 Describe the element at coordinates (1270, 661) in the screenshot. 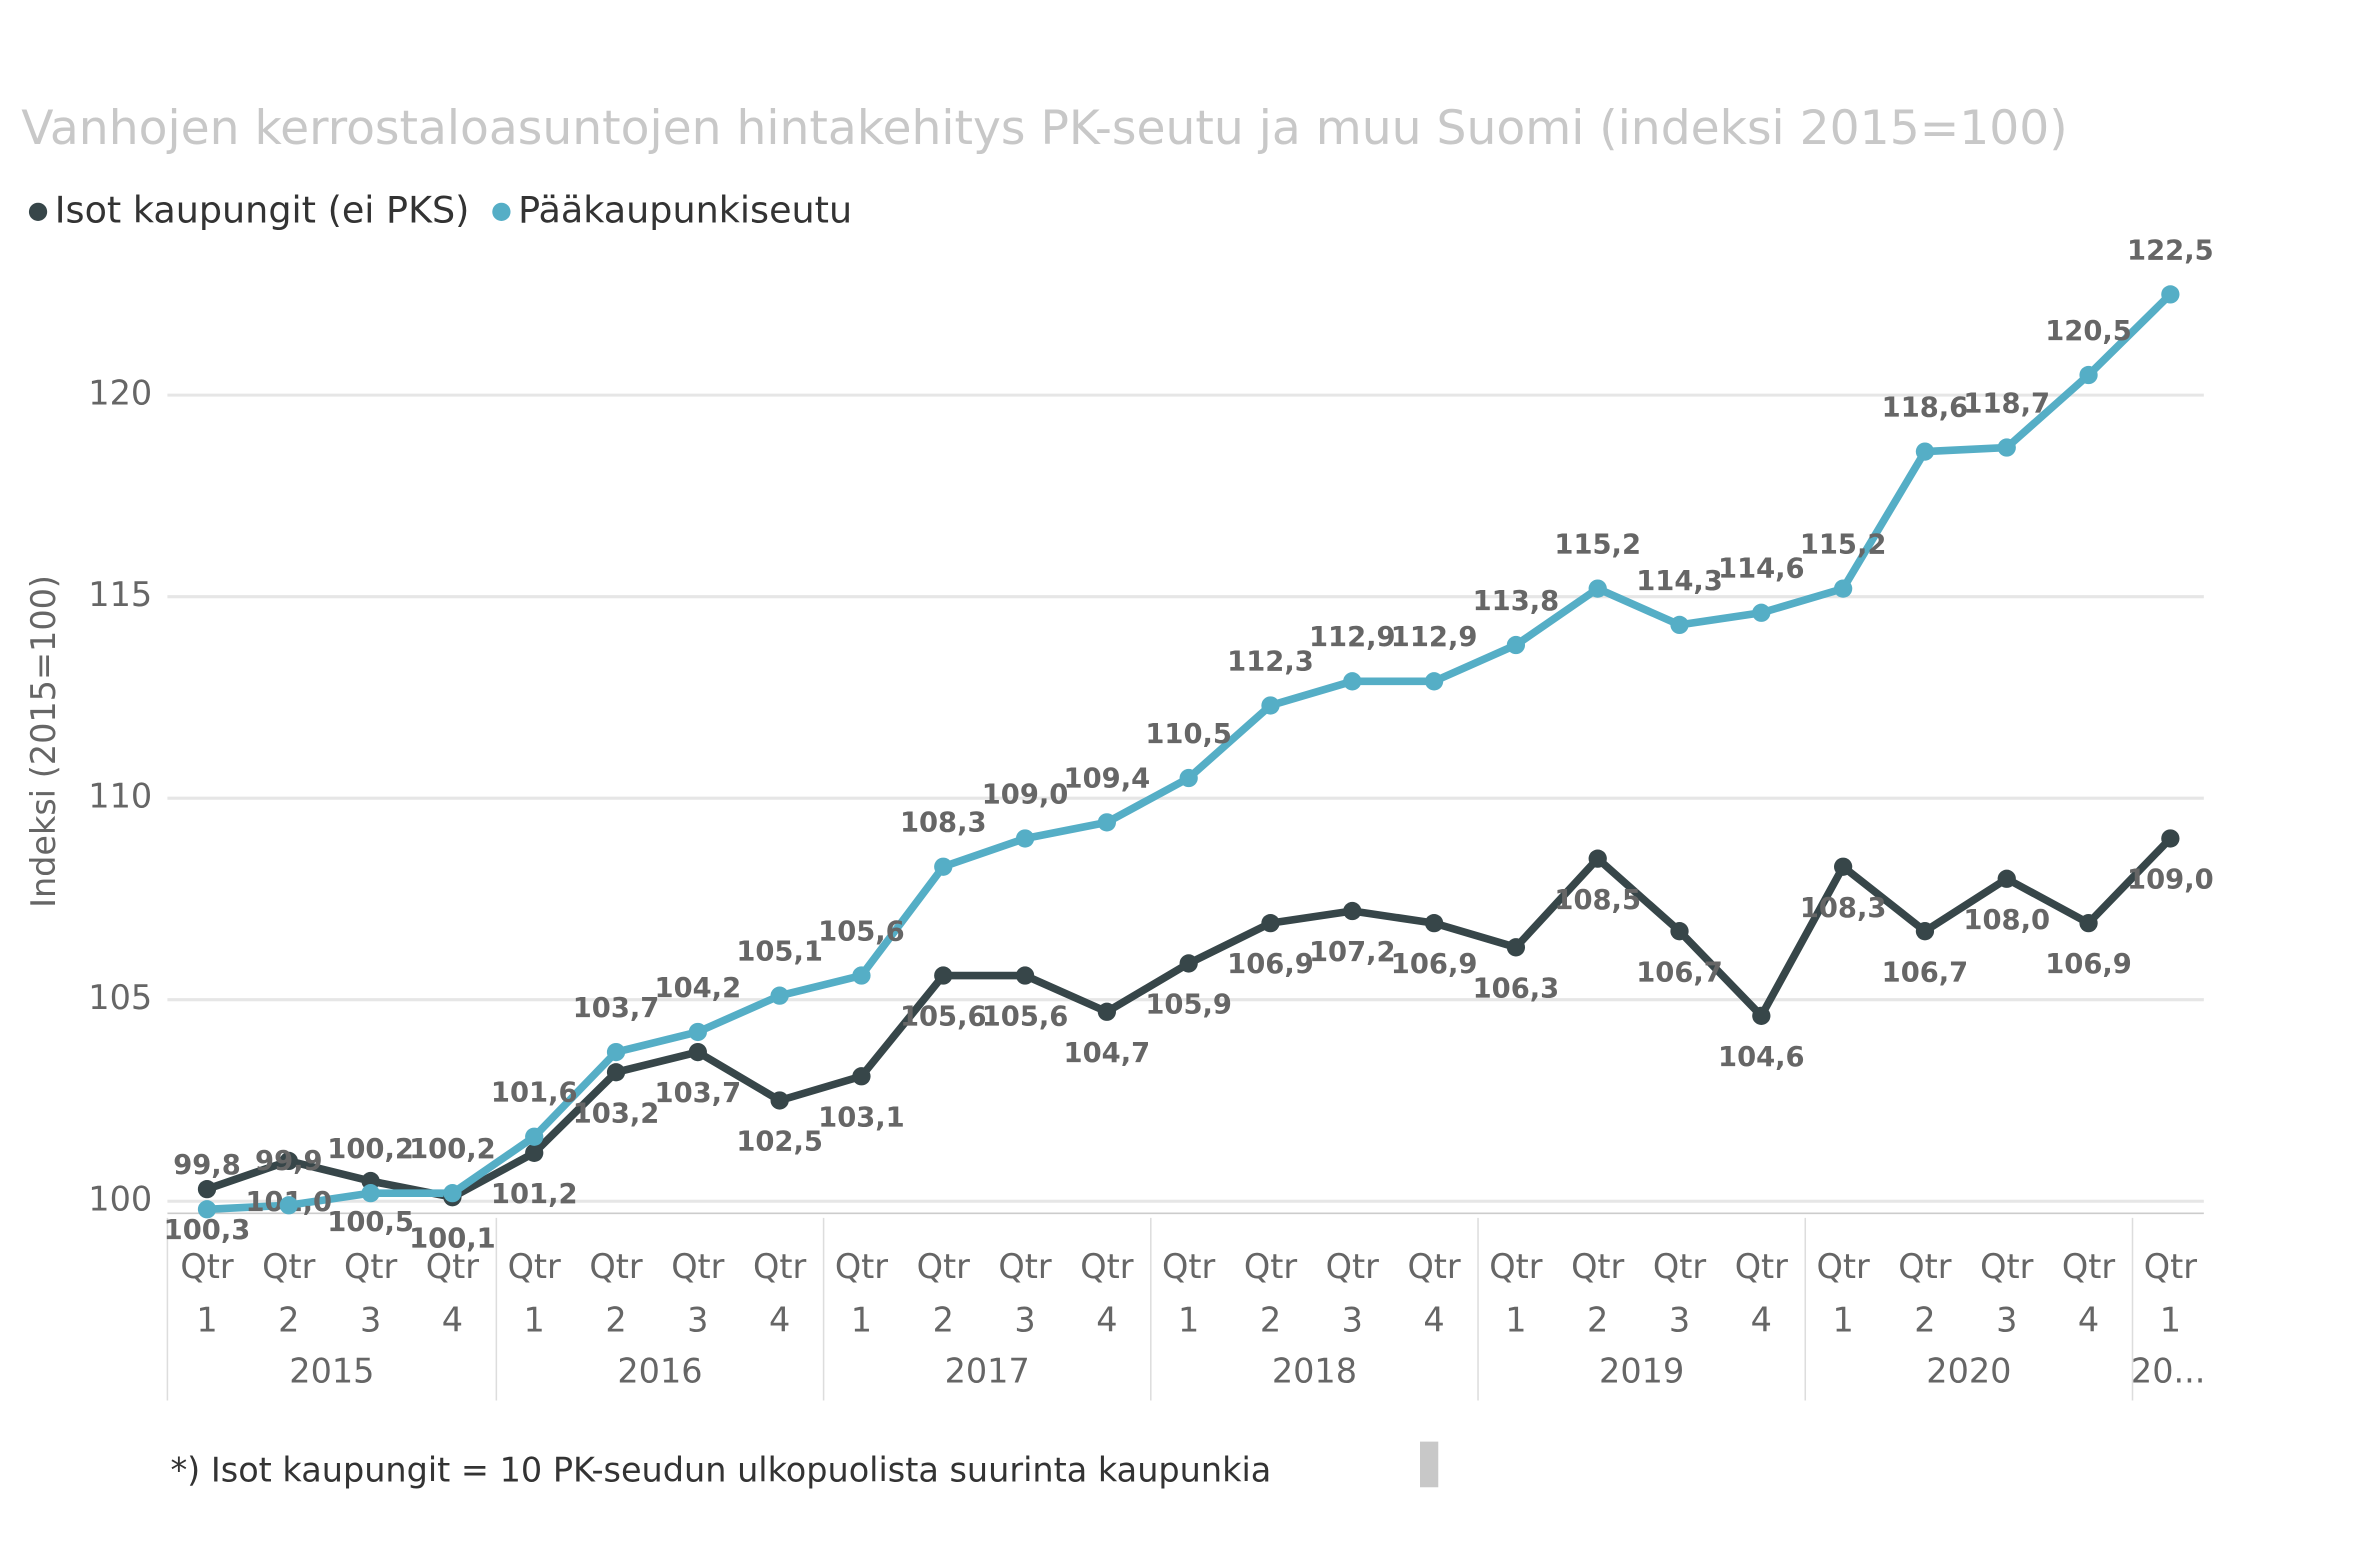

I see `data-label: 112,3` at that location.